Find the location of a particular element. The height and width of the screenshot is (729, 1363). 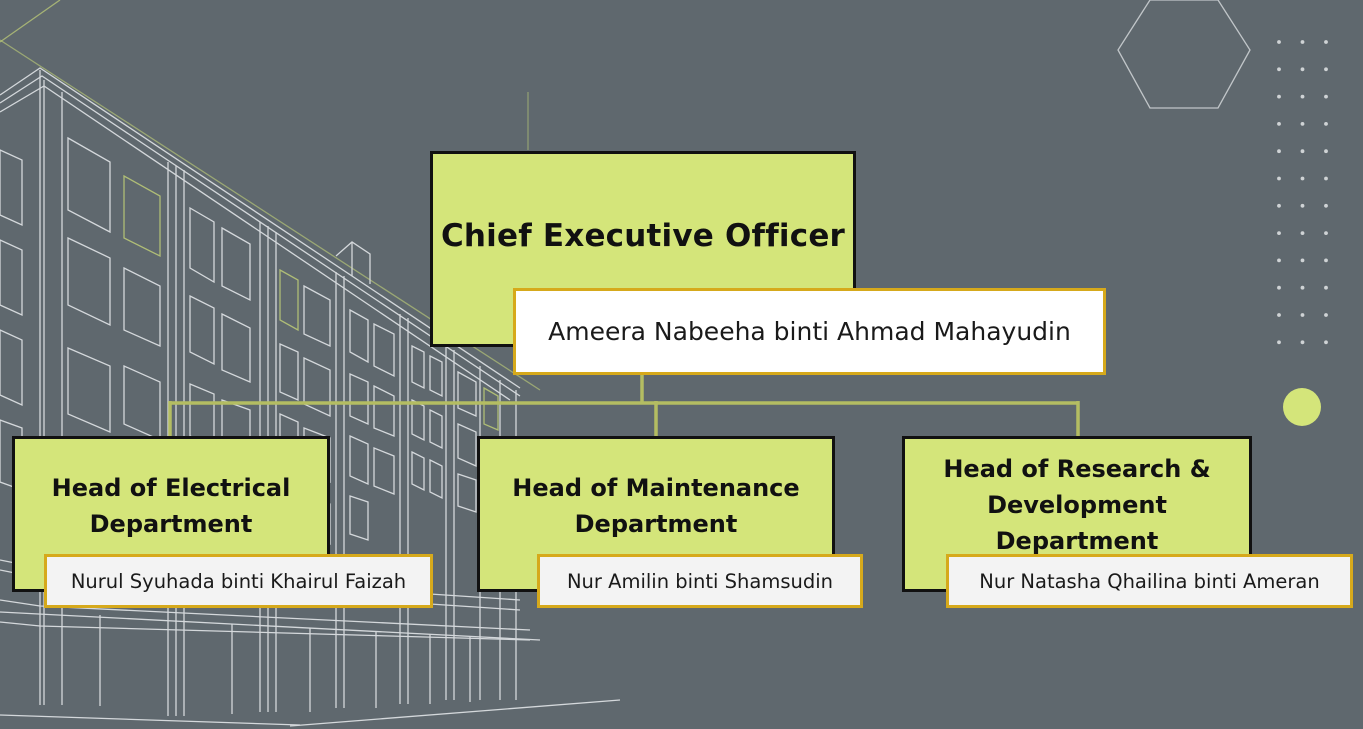

rnd-head-name-box: Nur Natasha Qhailina binti Ameran is located at coordinates (1149, 581).